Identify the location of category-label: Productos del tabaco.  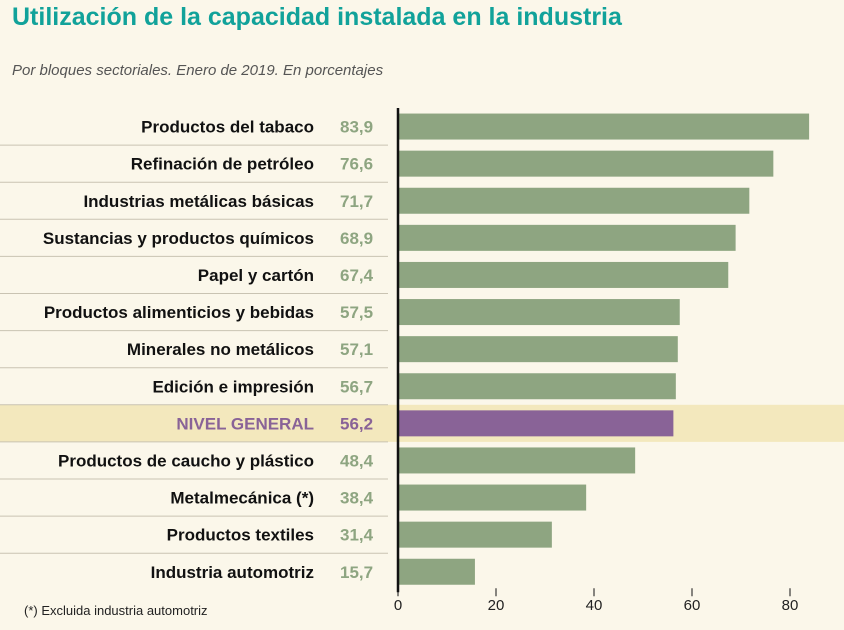
(227, 127).